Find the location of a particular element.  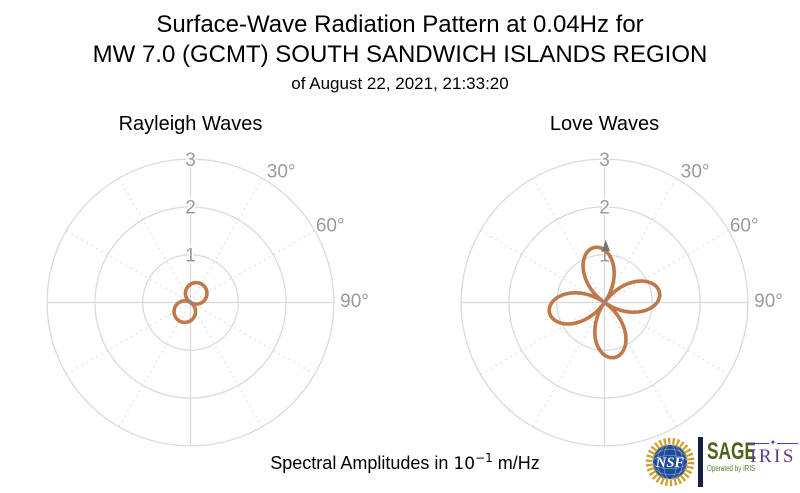

iris-star-icon: ✦ is located at coordinates (773, 442).